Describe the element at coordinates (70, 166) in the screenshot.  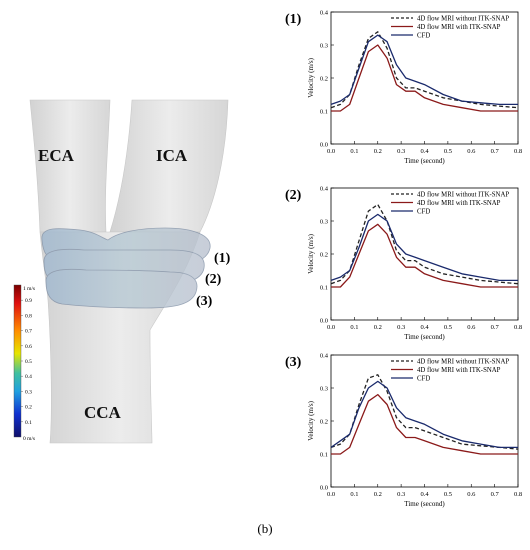
I see `eca-vessel` at that location.